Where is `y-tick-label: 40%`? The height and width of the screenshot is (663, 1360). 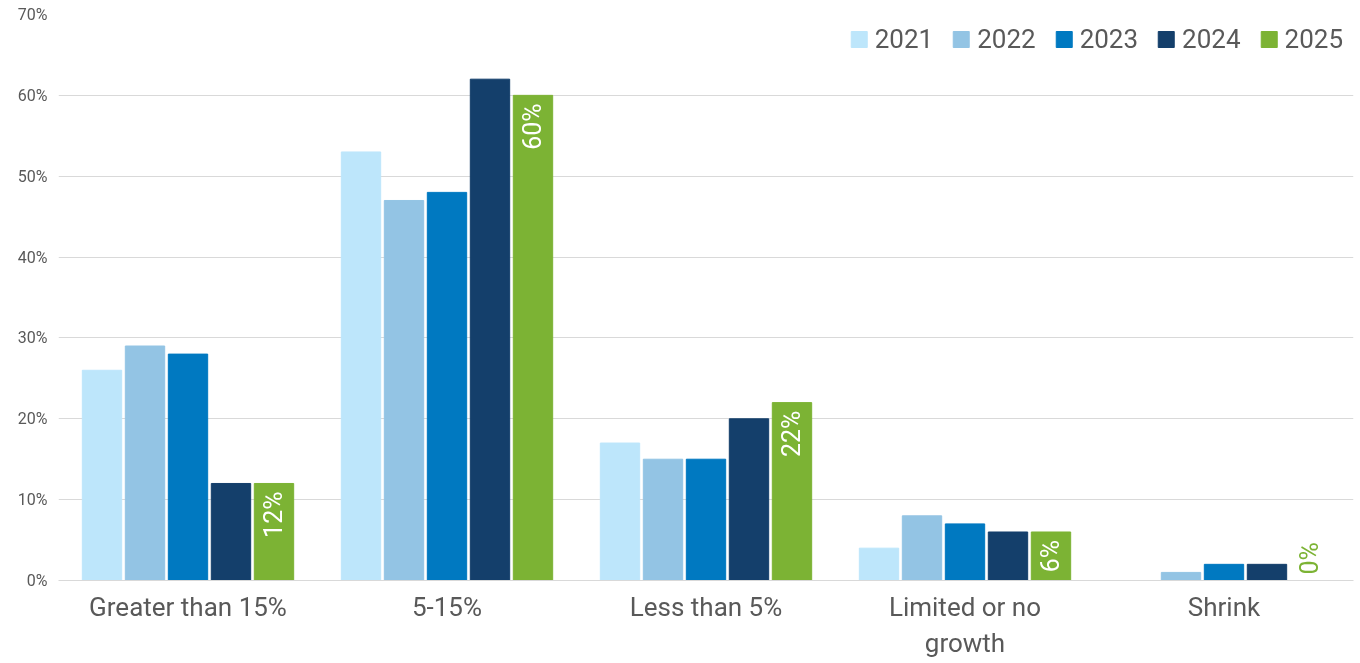
y-tick-label: 40% is located at coordinates (32, 257).